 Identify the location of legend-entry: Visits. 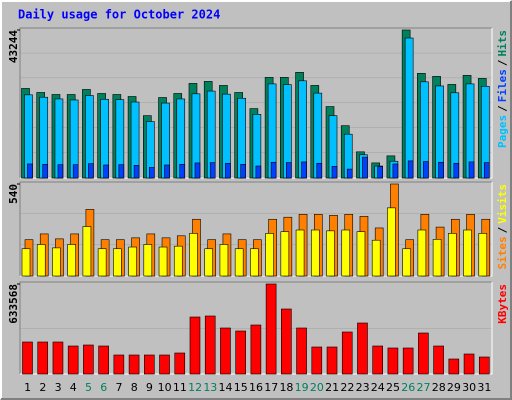
(502, 204).